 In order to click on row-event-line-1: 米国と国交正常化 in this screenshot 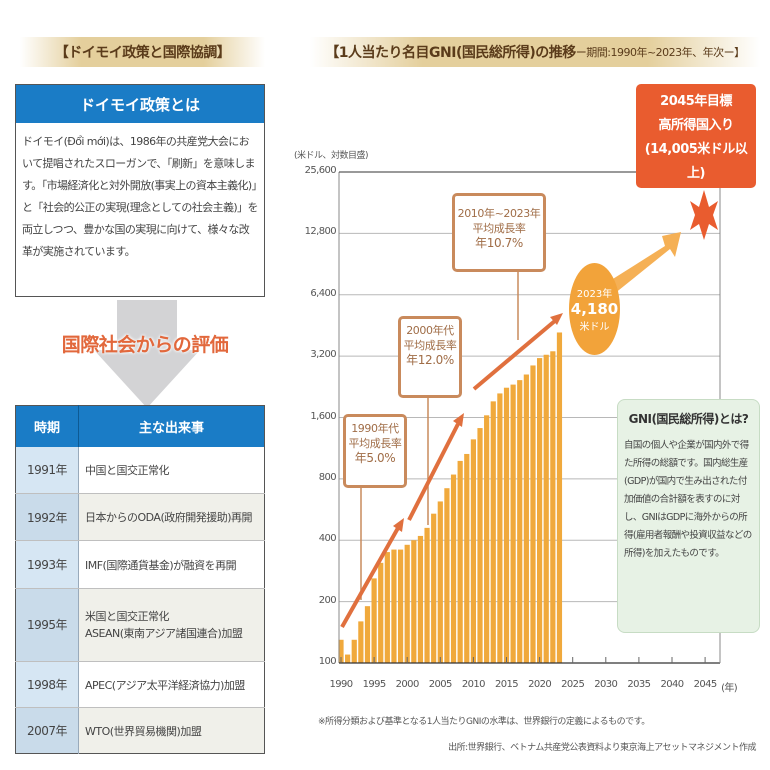, I will do `click(127, 616)`.